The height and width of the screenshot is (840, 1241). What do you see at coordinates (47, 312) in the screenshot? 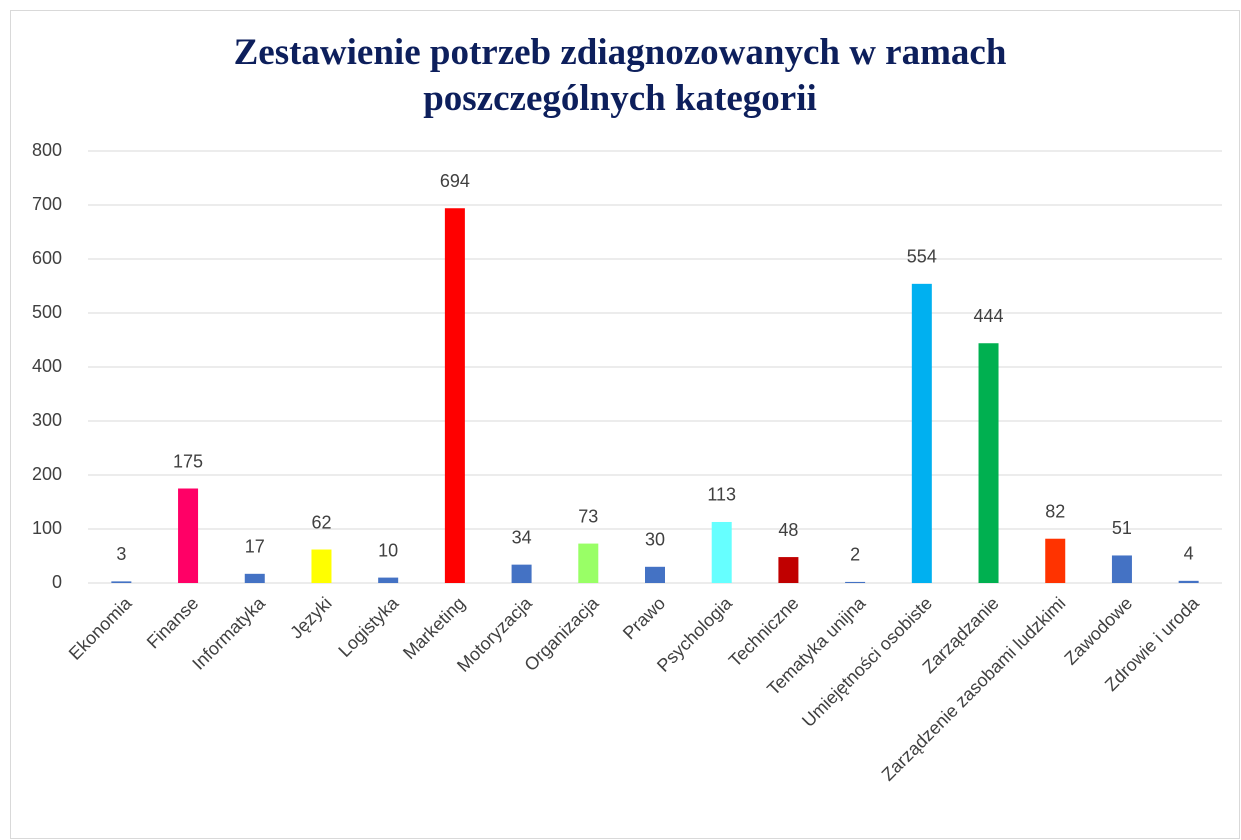
I see `y-tick-label: 500` at bounding box center [47, 312].